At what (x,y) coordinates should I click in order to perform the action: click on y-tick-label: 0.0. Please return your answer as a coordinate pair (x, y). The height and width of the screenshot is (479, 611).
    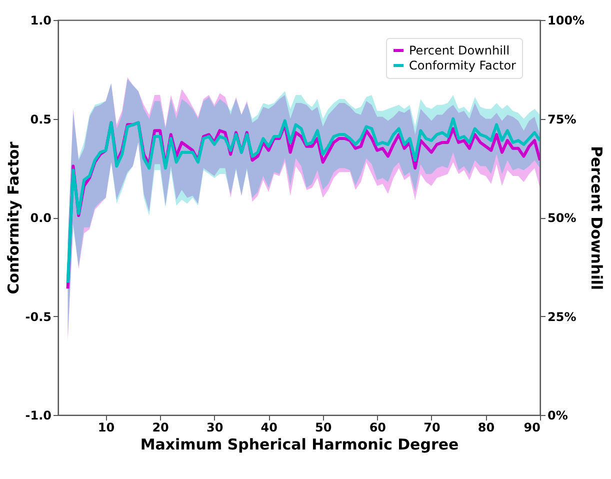
    Looking at the image, I should click on (41, 218).